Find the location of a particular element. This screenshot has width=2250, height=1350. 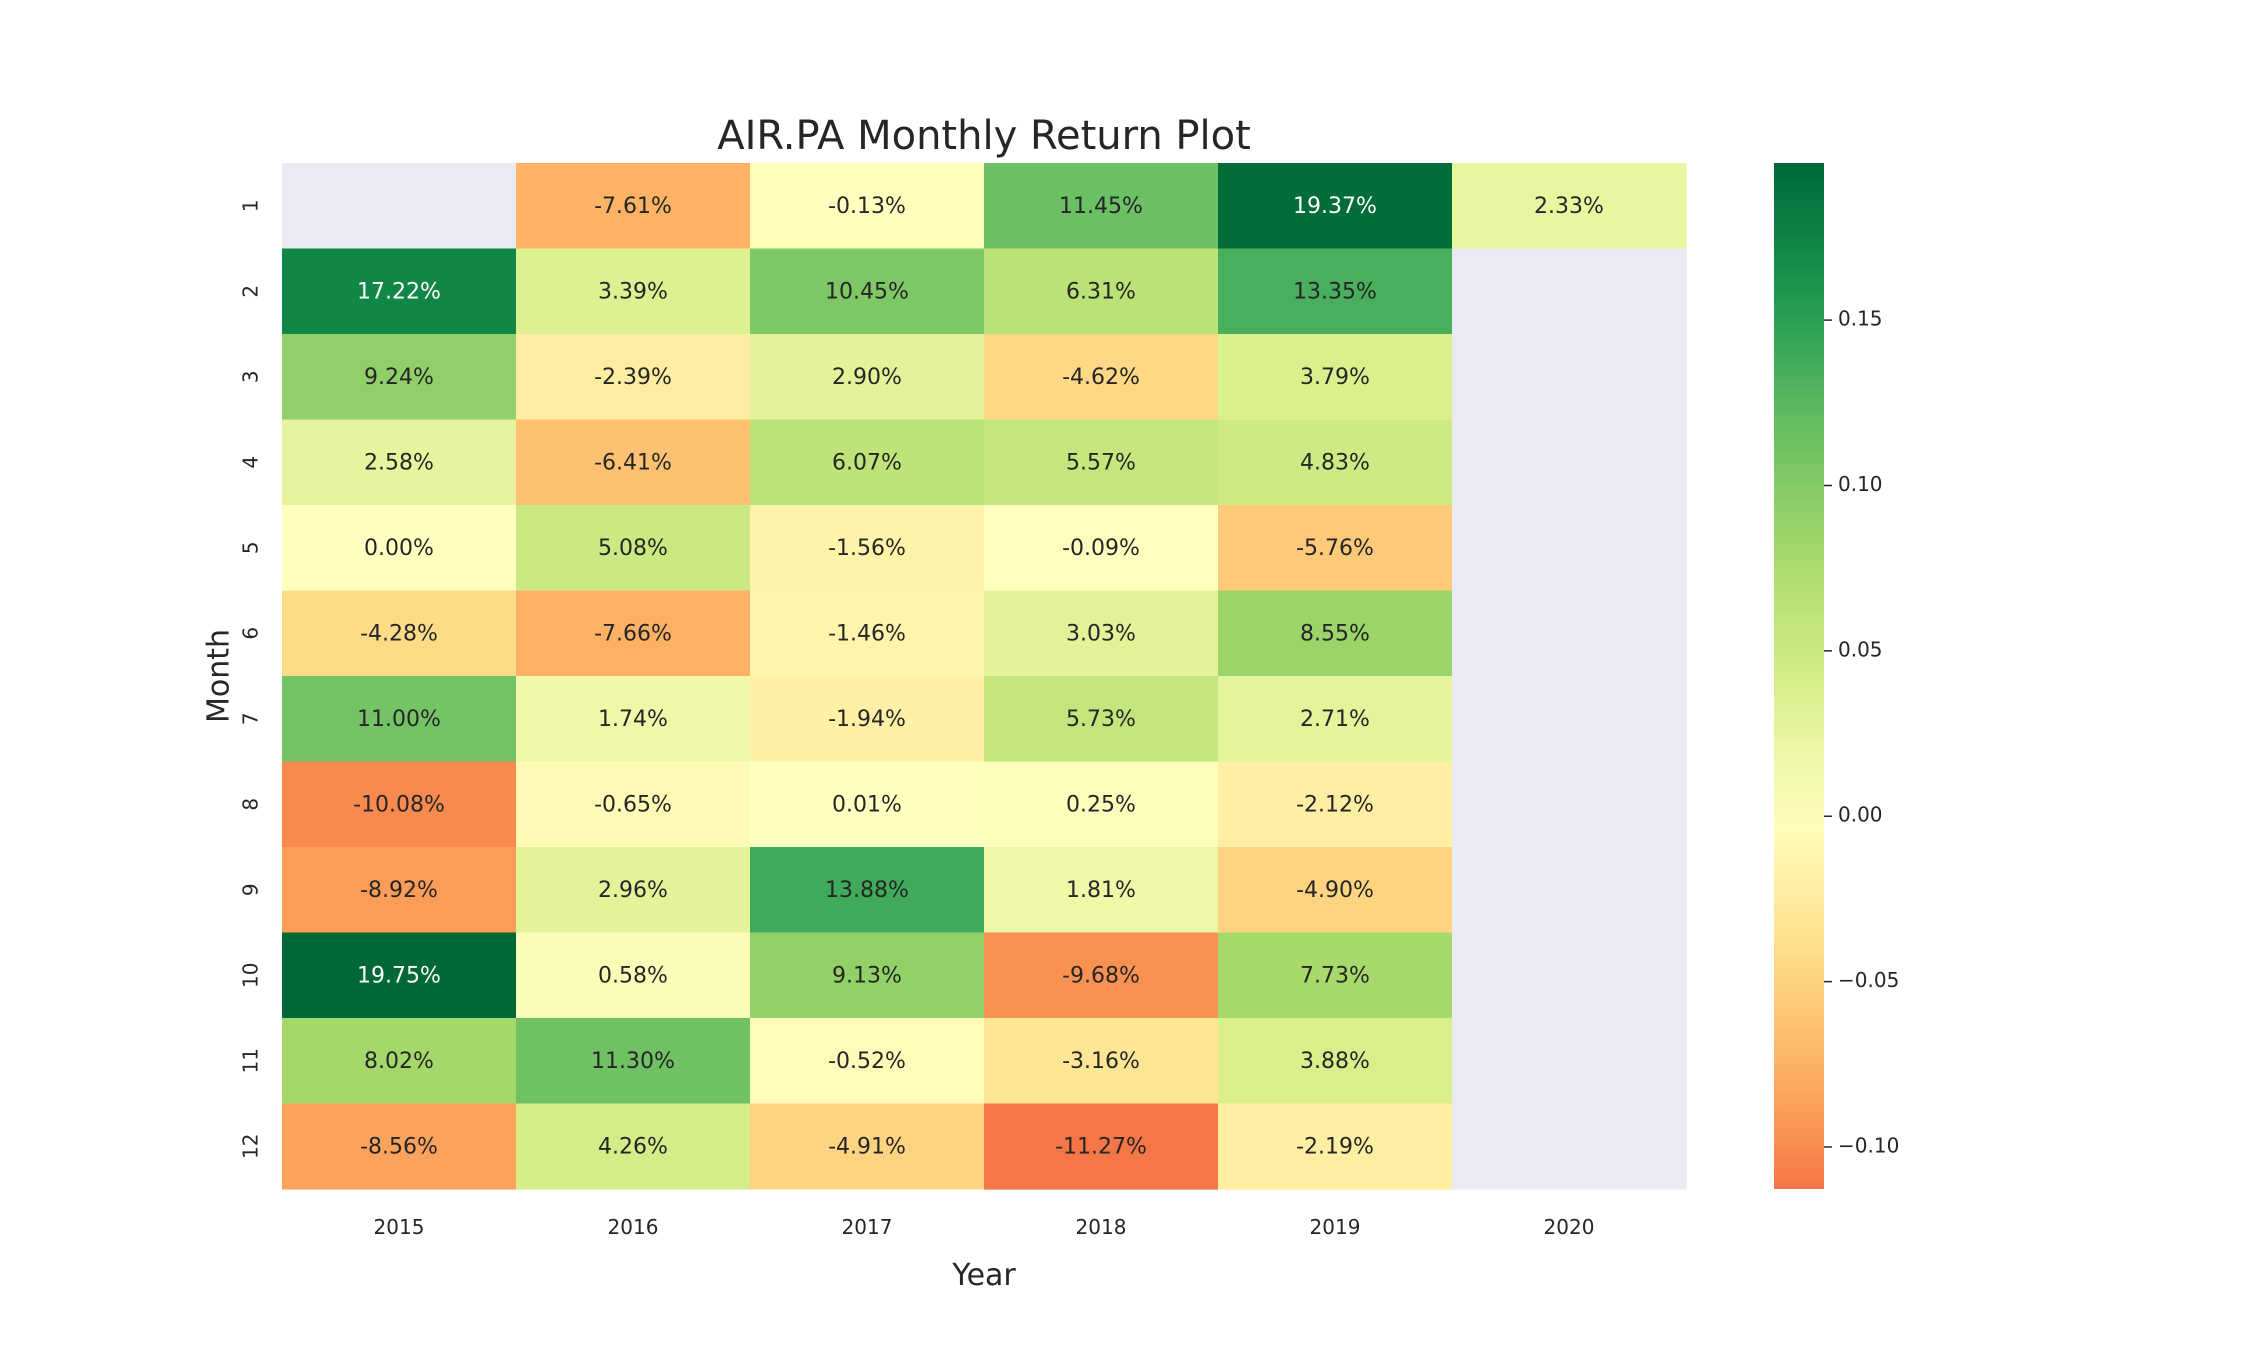

cell-annotation: -2.39% is located at coordinates (633, 377).